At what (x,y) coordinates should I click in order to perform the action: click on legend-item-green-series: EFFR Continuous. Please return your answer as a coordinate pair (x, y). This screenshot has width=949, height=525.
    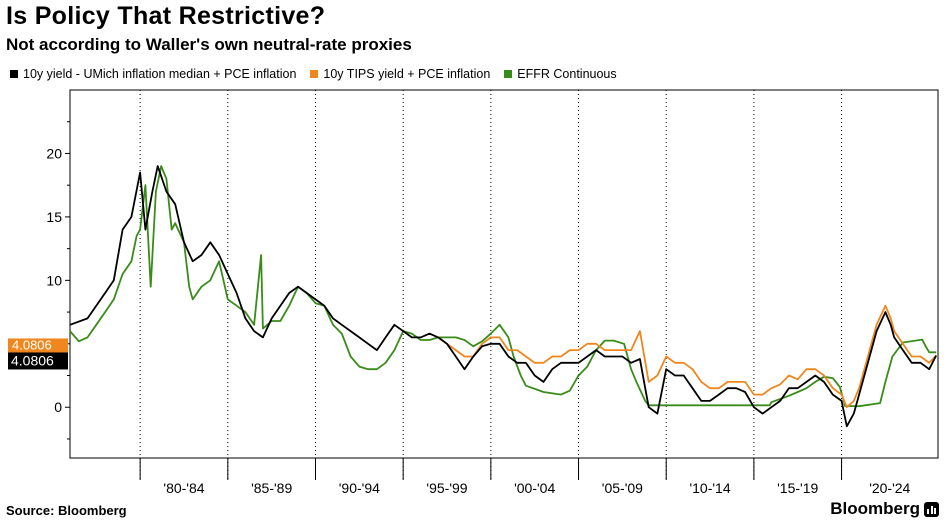
    Looking at the image, I should click on (560, 74).